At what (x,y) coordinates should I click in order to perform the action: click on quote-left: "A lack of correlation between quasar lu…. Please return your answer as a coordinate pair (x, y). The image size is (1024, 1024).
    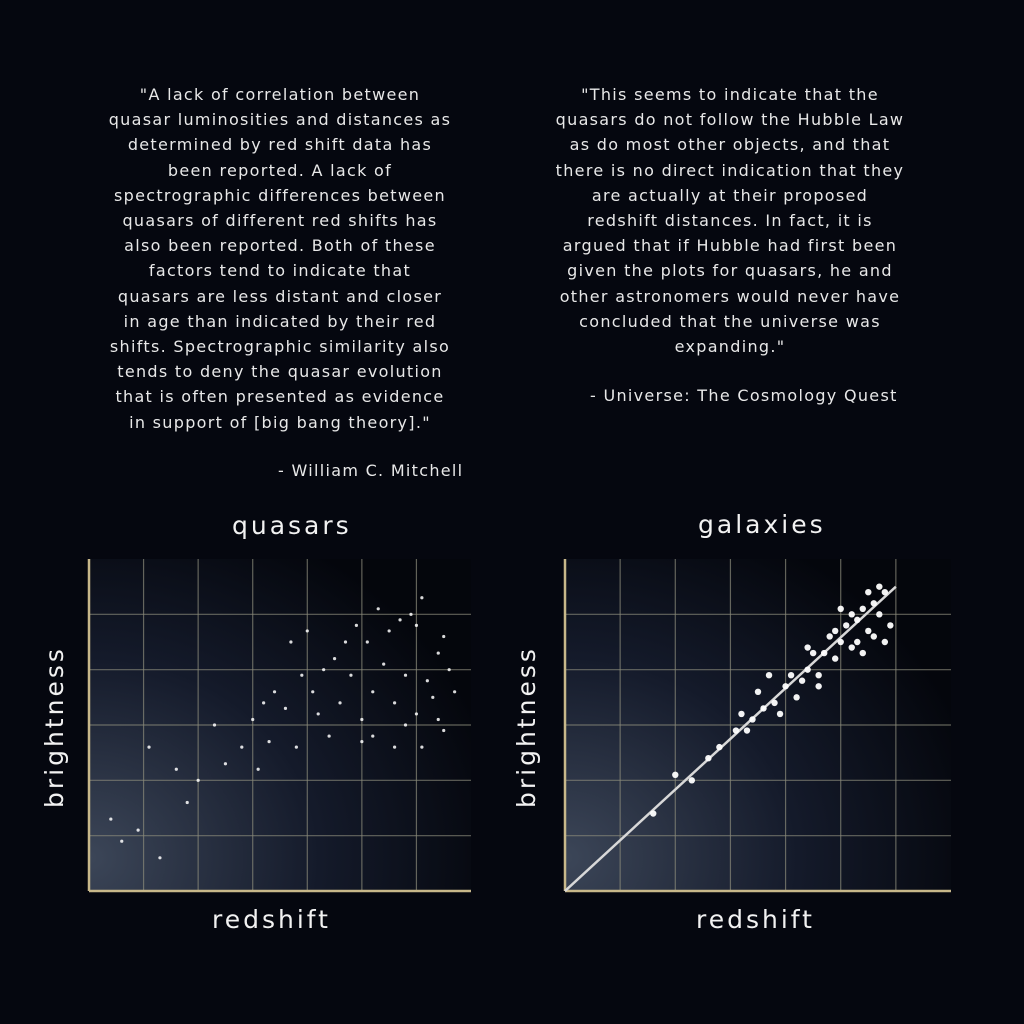
    Looking at the image, I should click on (280, 258).